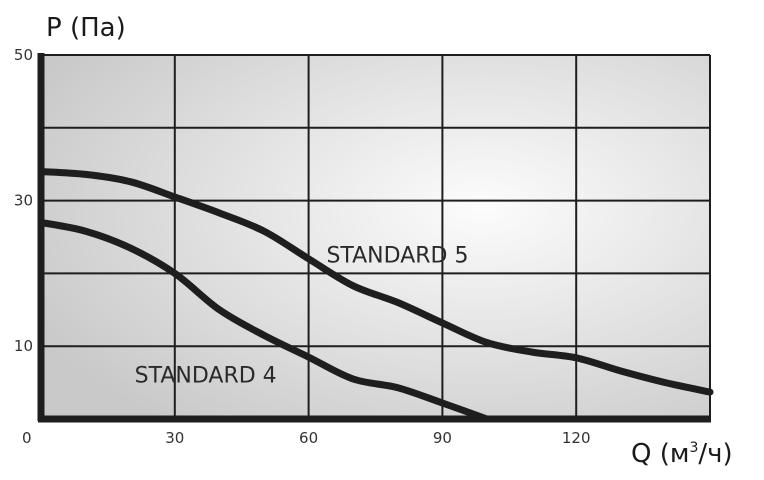  I want to click on x-axis-title-main: Q (м, so click(660, 454).